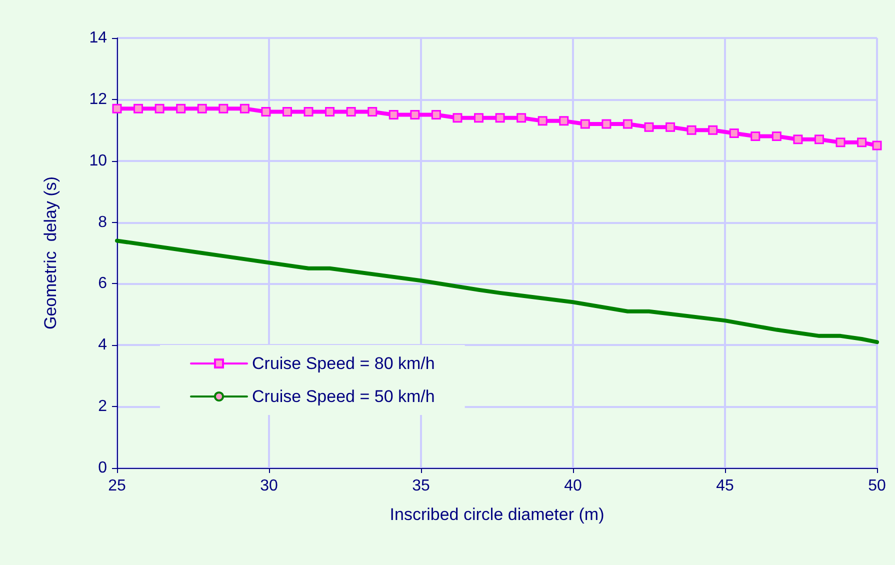 This screenshot has height=565, width=895. Describe the element at coordinates (98, 99) in the screenshot. I see `y-tick-label: 12` at that location.